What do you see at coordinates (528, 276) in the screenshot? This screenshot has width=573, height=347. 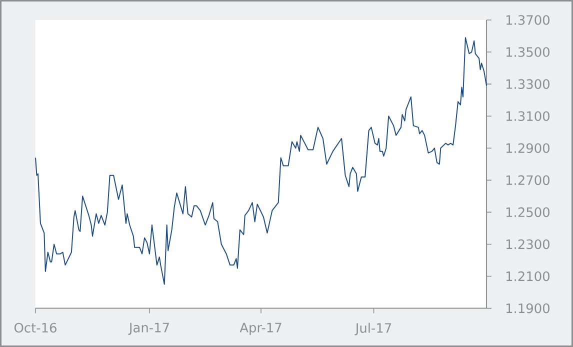 I see `y-tick-label: 1.2100` at bounding box center [528, 276].